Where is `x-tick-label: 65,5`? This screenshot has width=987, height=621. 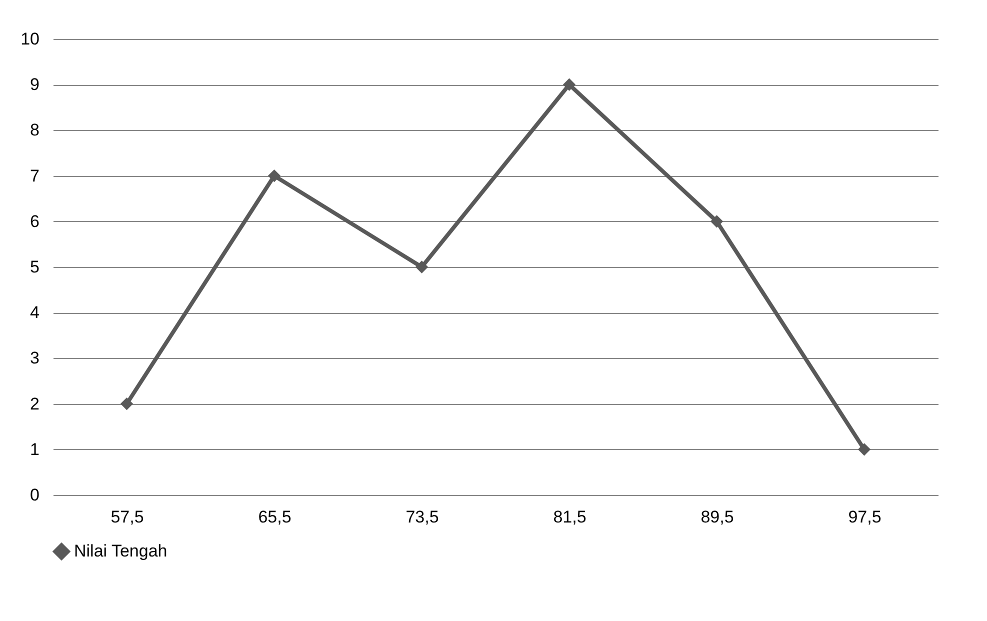
x-tick-label: 65,5 is located at coordinates (275, 517).